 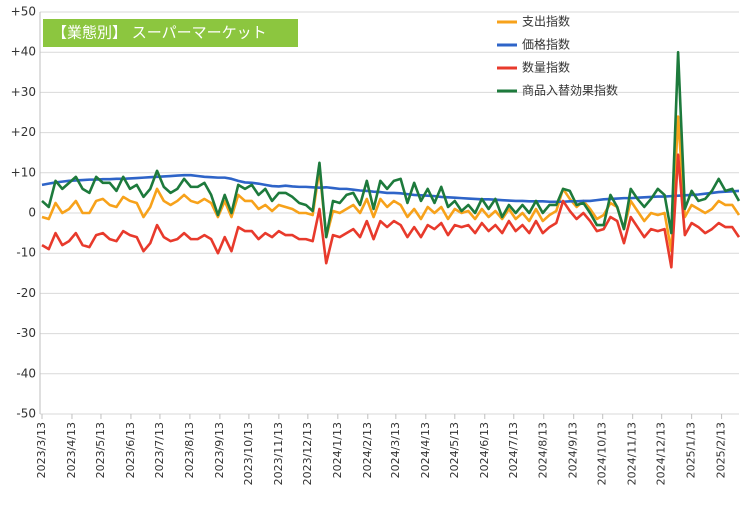 What do you see at coordinates (632, 453) in the screenshot?
I see `x-tick-label: 2024/11/13` at bounding box center [632, 453].